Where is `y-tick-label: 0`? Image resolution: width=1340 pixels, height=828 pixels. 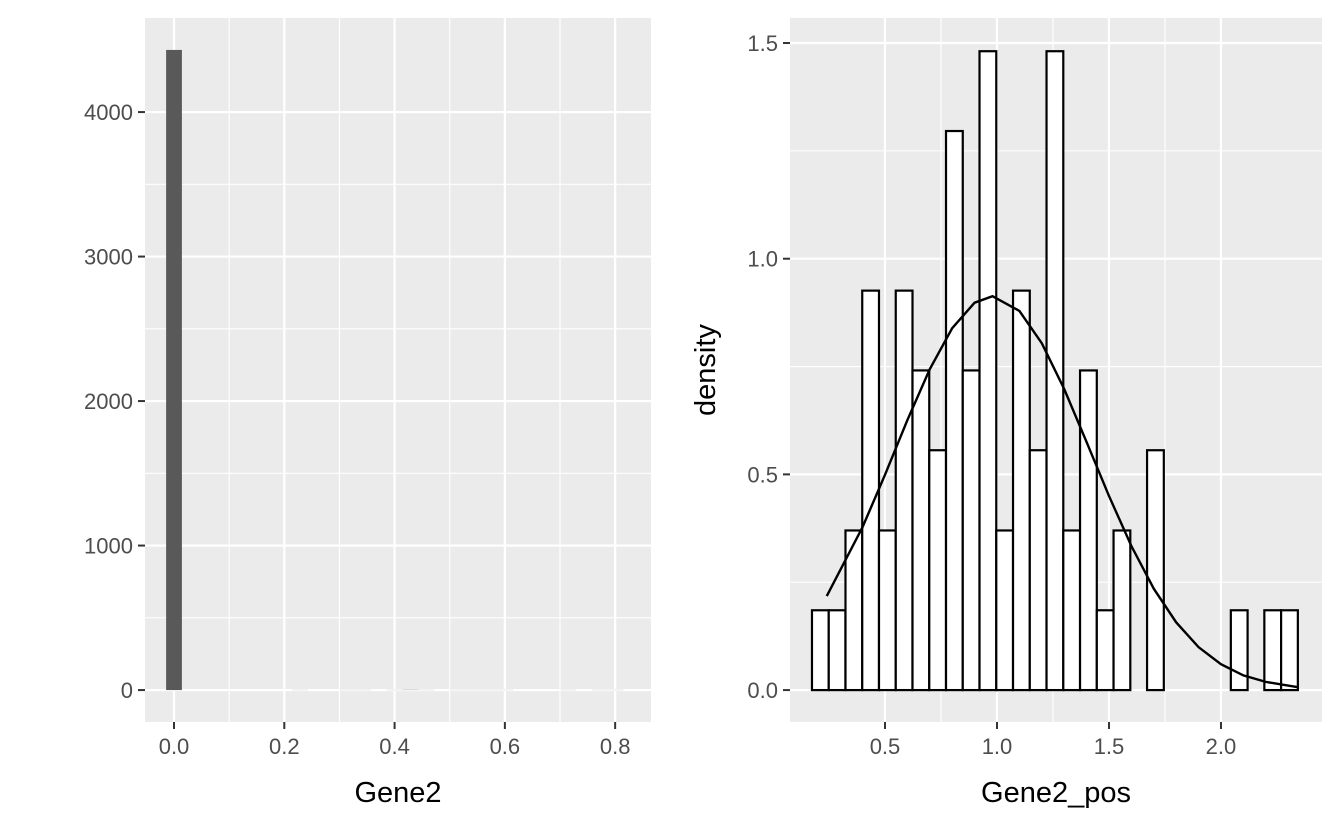
y-tick-label: 0 is located at coordinates (127, 690).